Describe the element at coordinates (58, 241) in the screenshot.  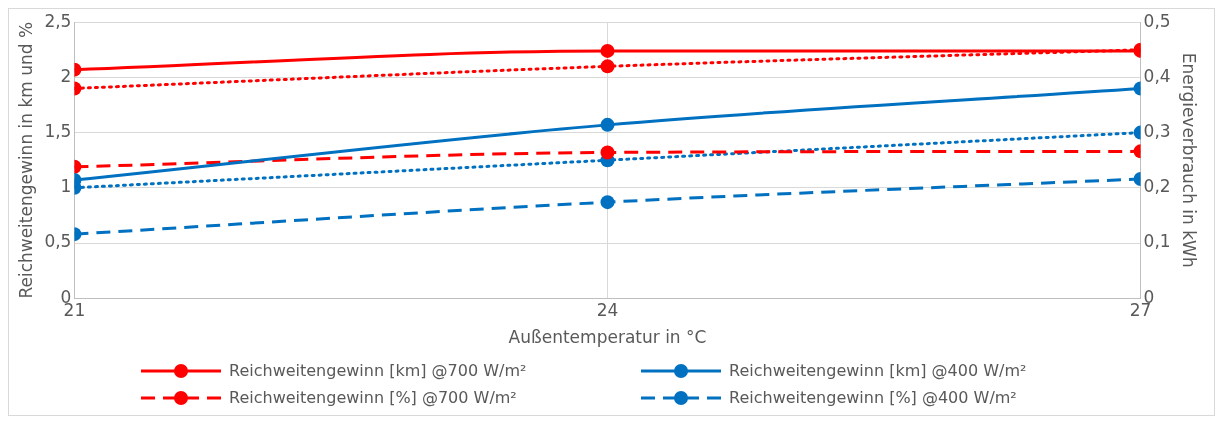
I see `y-tick-label: 0,5` at that location.